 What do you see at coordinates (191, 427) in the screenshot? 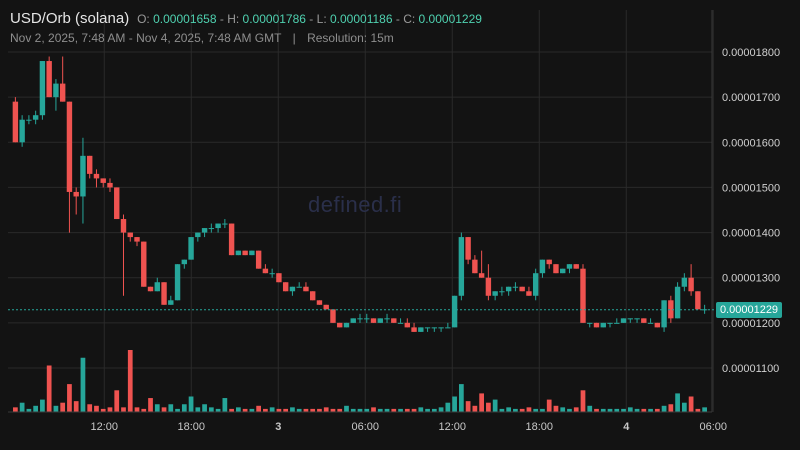
I see `x-tick-label: 18:00` at bounding box center [191, 427].